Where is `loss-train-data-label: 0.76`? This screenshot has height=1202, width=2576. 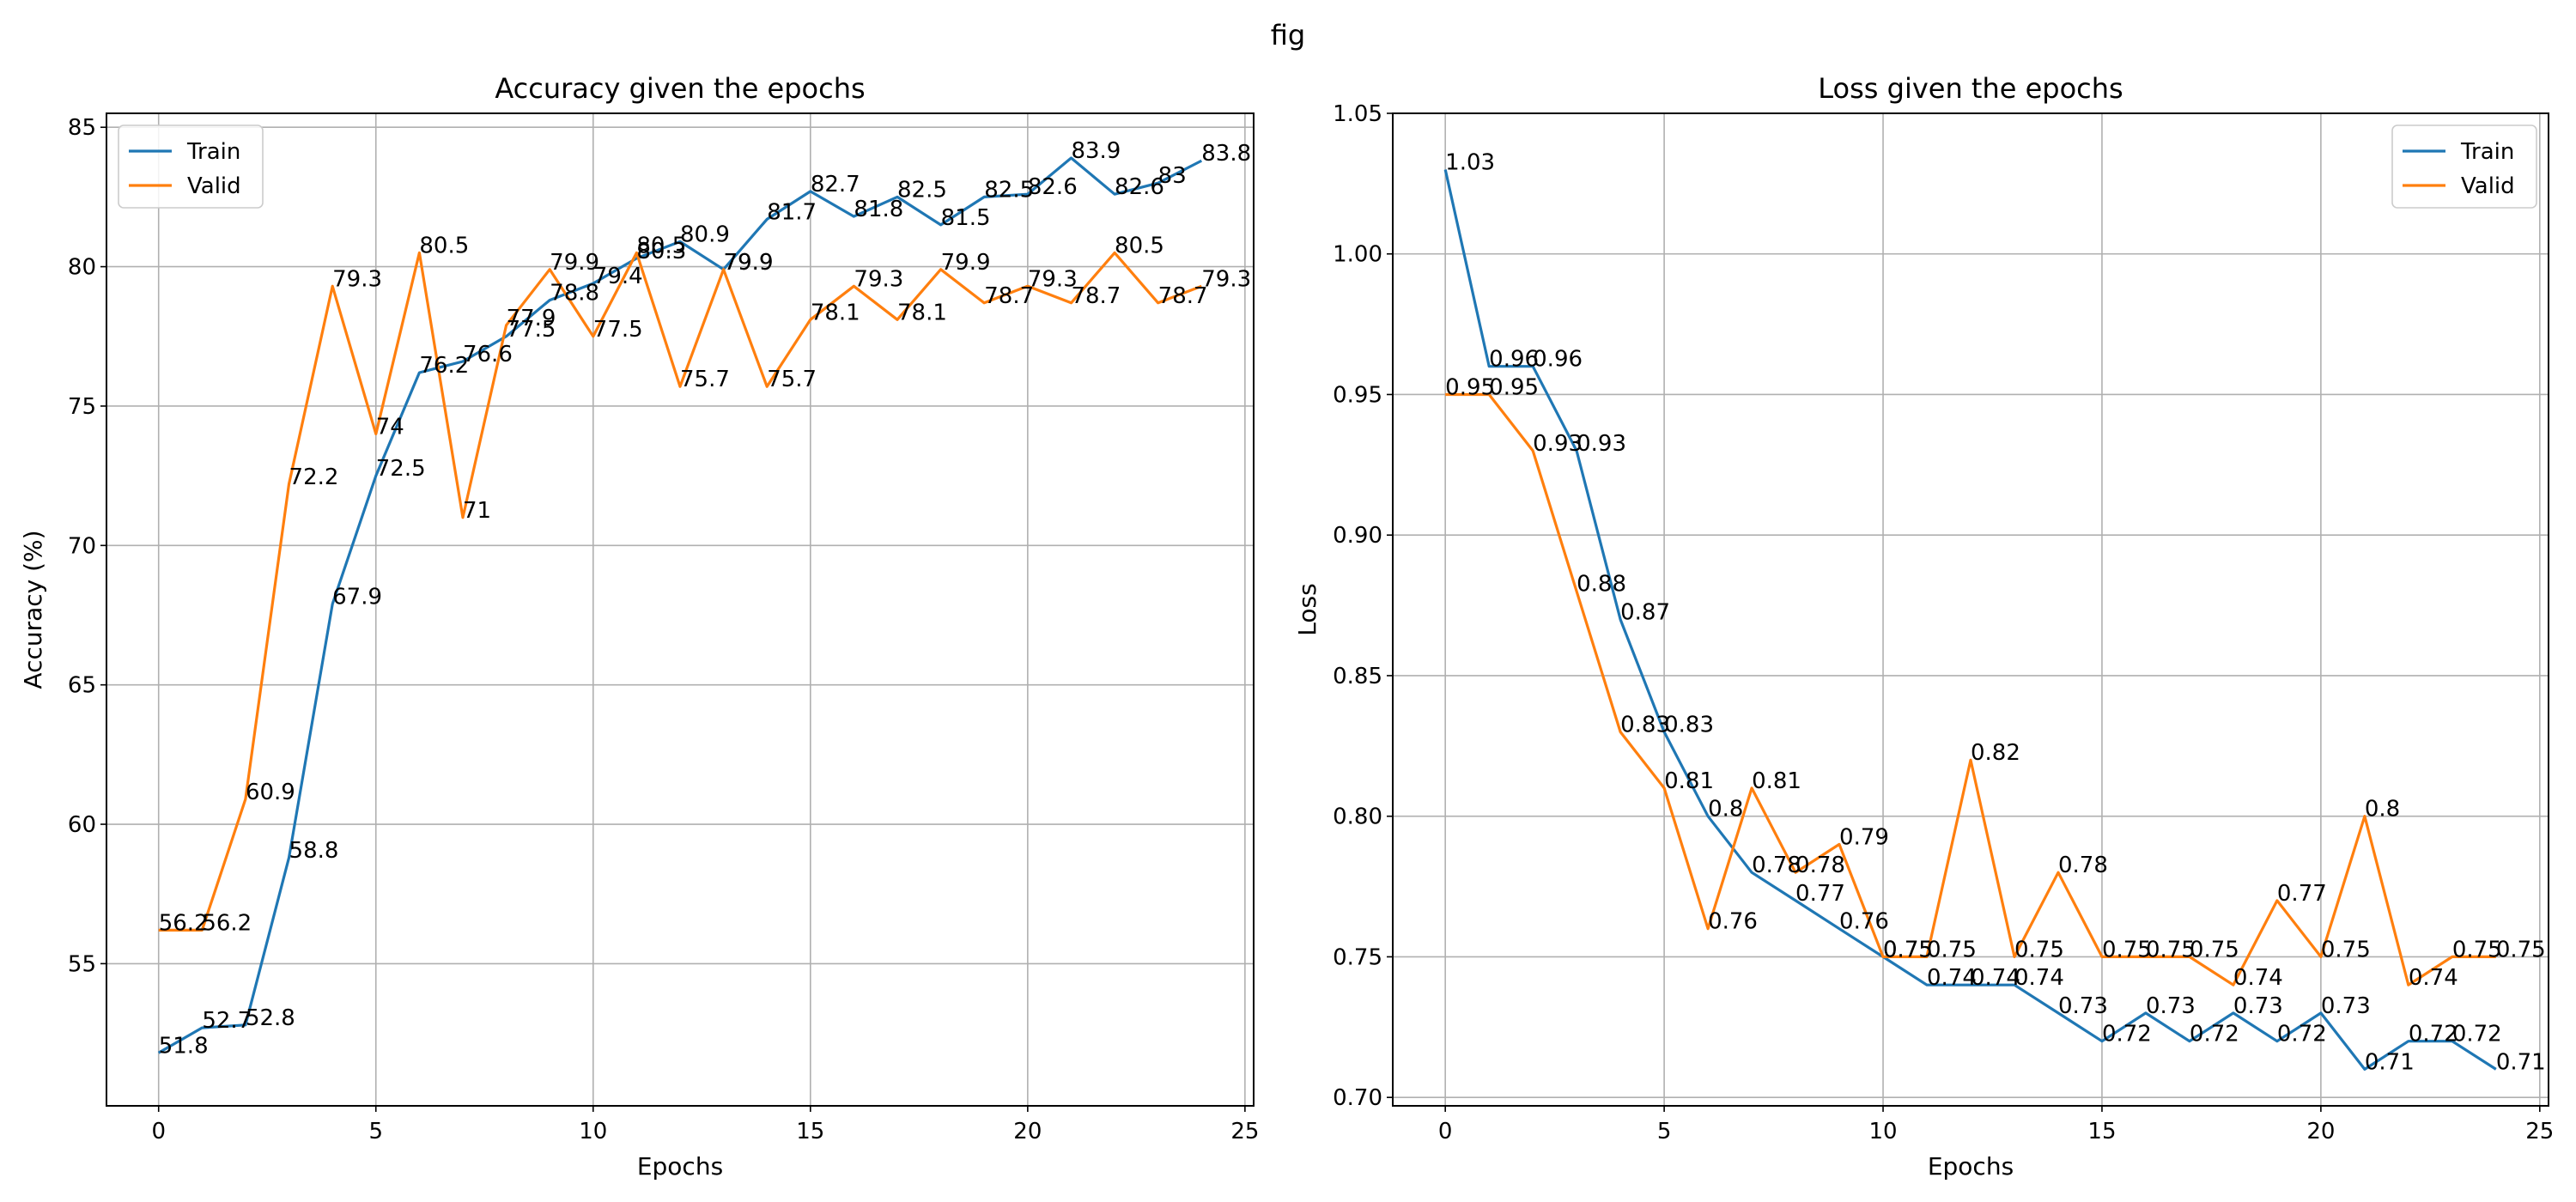 loss-train-data-label: 0.76 is located at coordinates (1864, 922).